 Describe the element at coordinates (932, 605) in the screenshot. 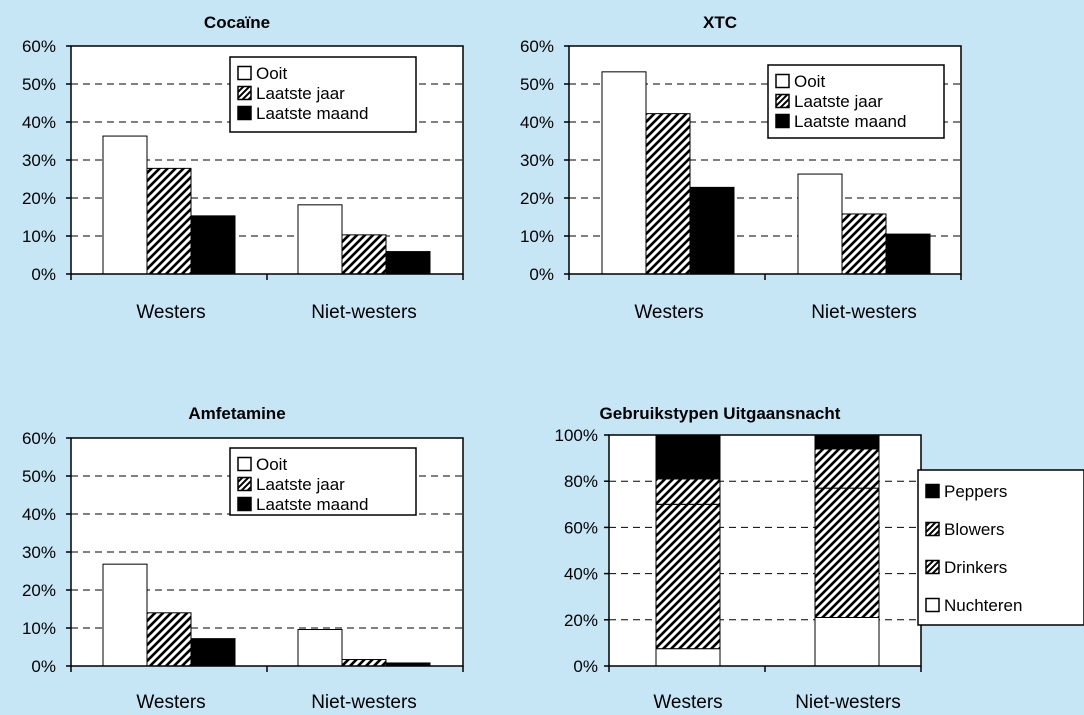

I see `legend-swatch-nuchteren` at that location.